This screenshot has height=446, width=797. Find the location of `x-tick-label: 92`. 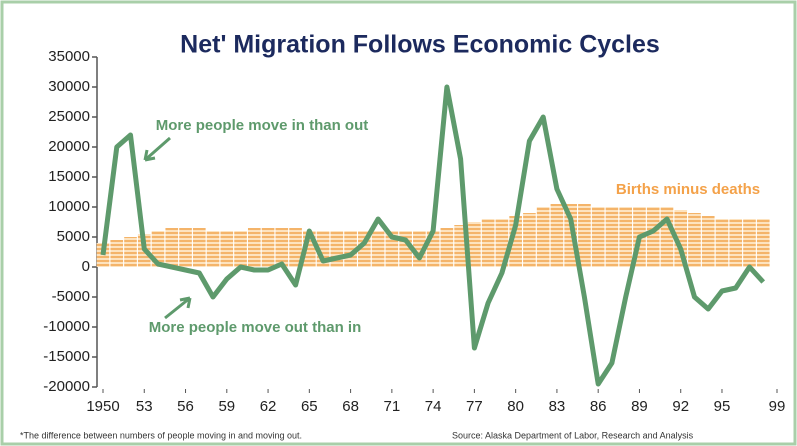

x-tick-label: 92 is located at coordinates (680, 406).